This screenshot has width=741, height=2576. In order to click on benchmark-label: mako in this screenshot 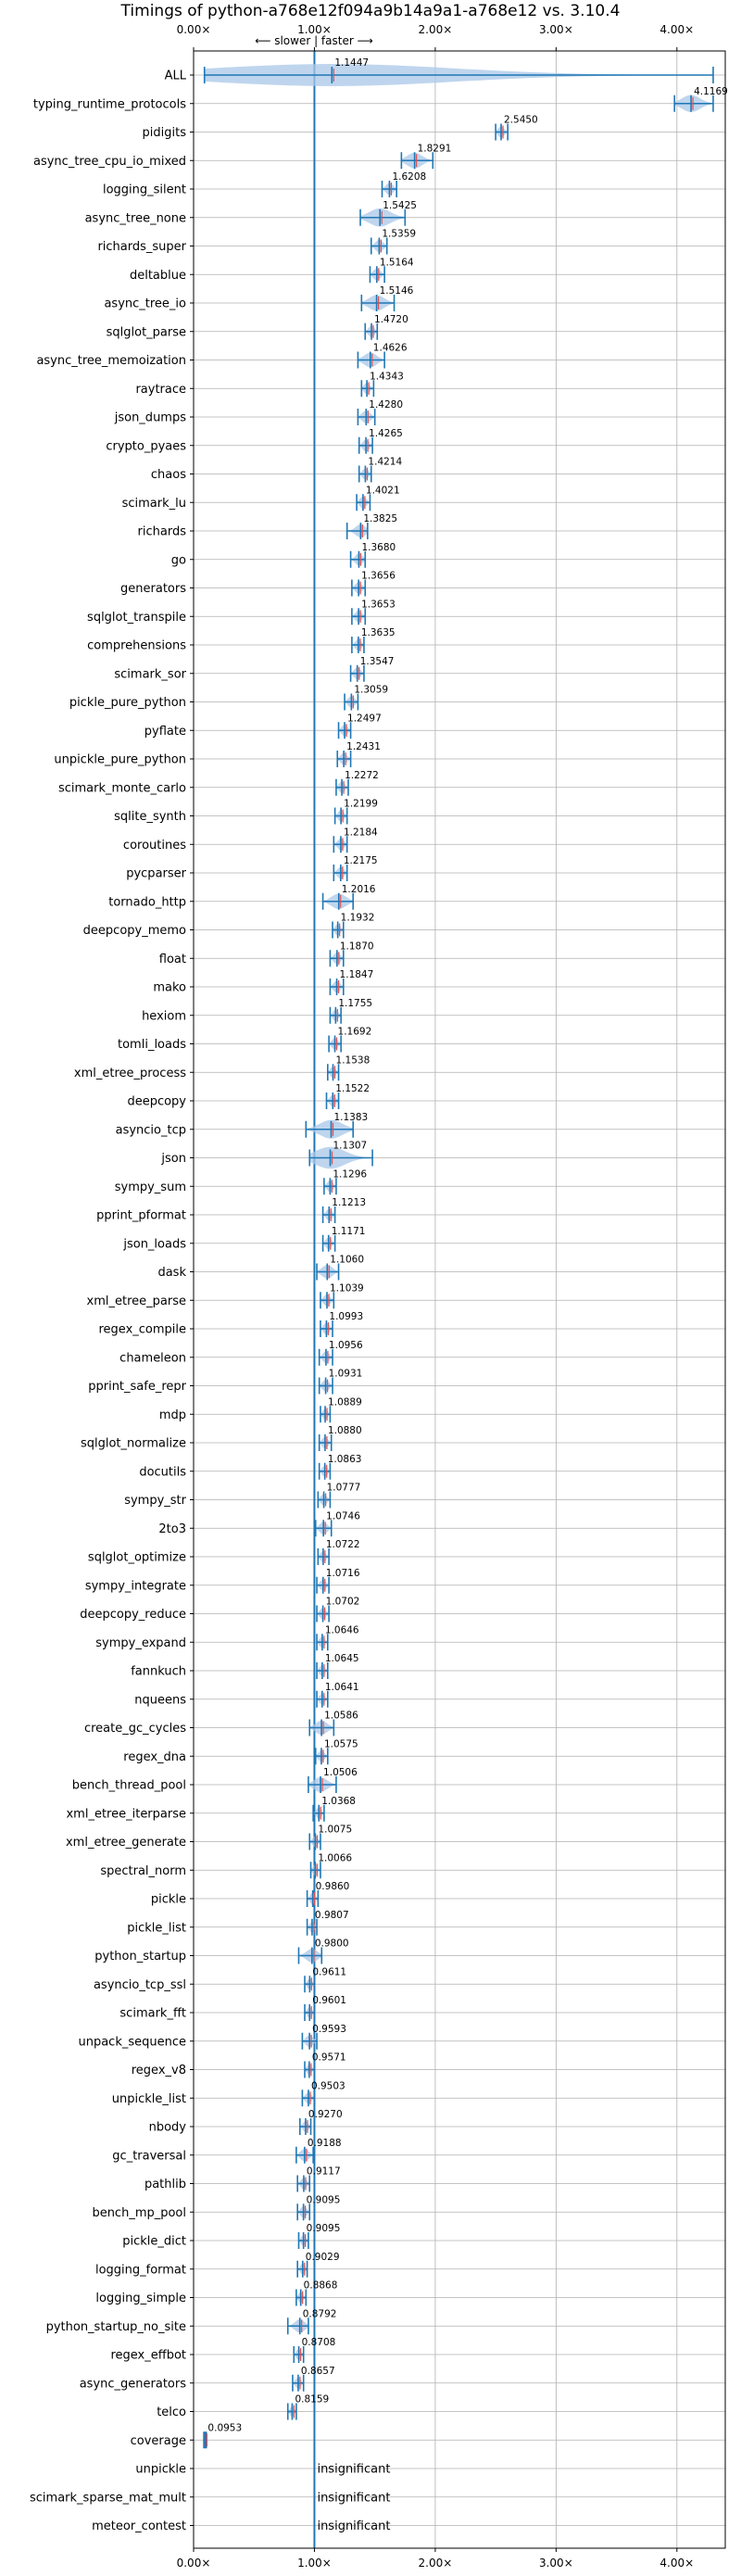, I will do `click(169, 988)`.